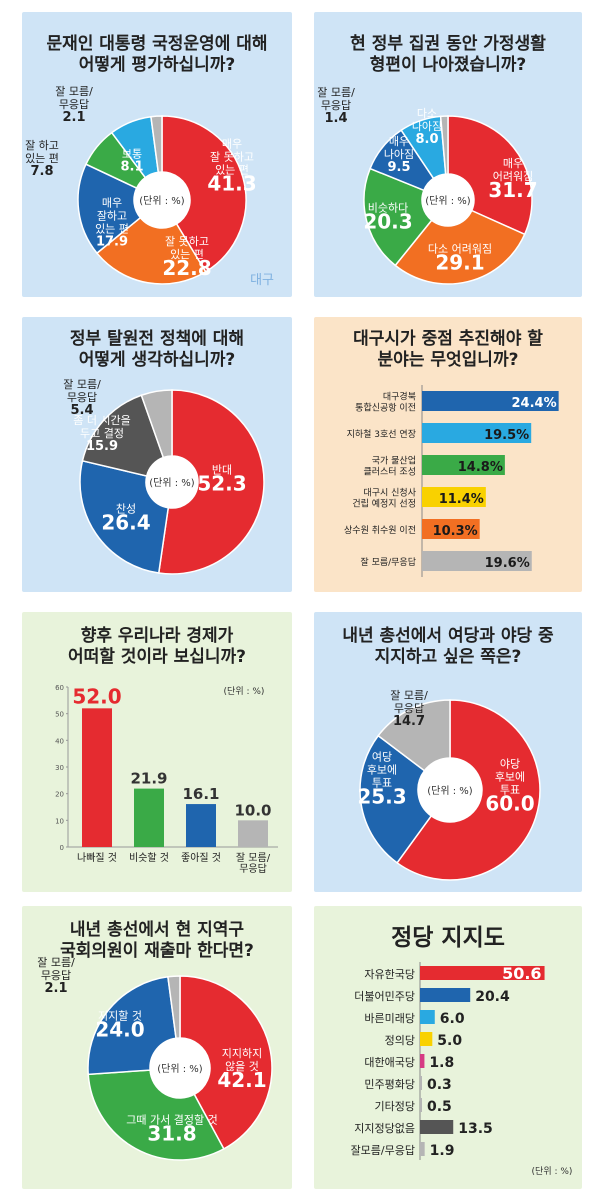  What do you see at coordinates (97, 858) in the screenshot?
I see `category-label: 나빠질 것` at bounding box center [97, 858].